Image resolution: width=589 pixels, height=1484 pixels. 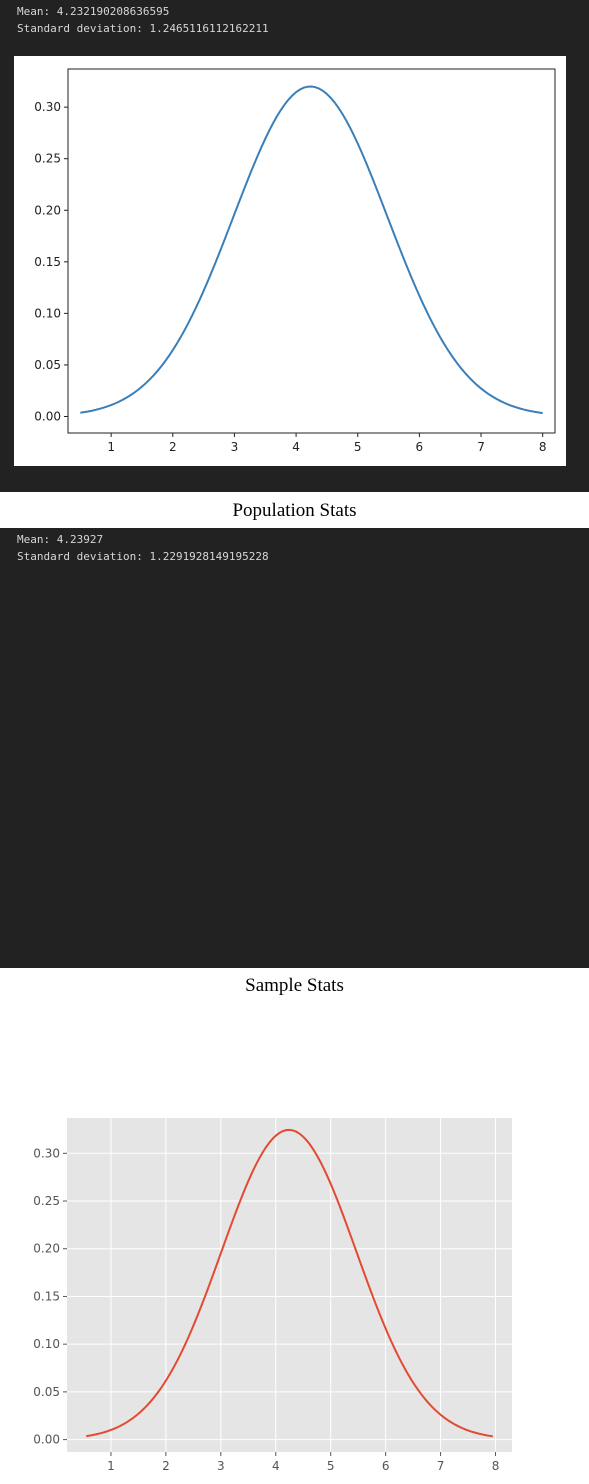 I want to click on sample-caption: Sample Stats, so click(x=294, y=986).